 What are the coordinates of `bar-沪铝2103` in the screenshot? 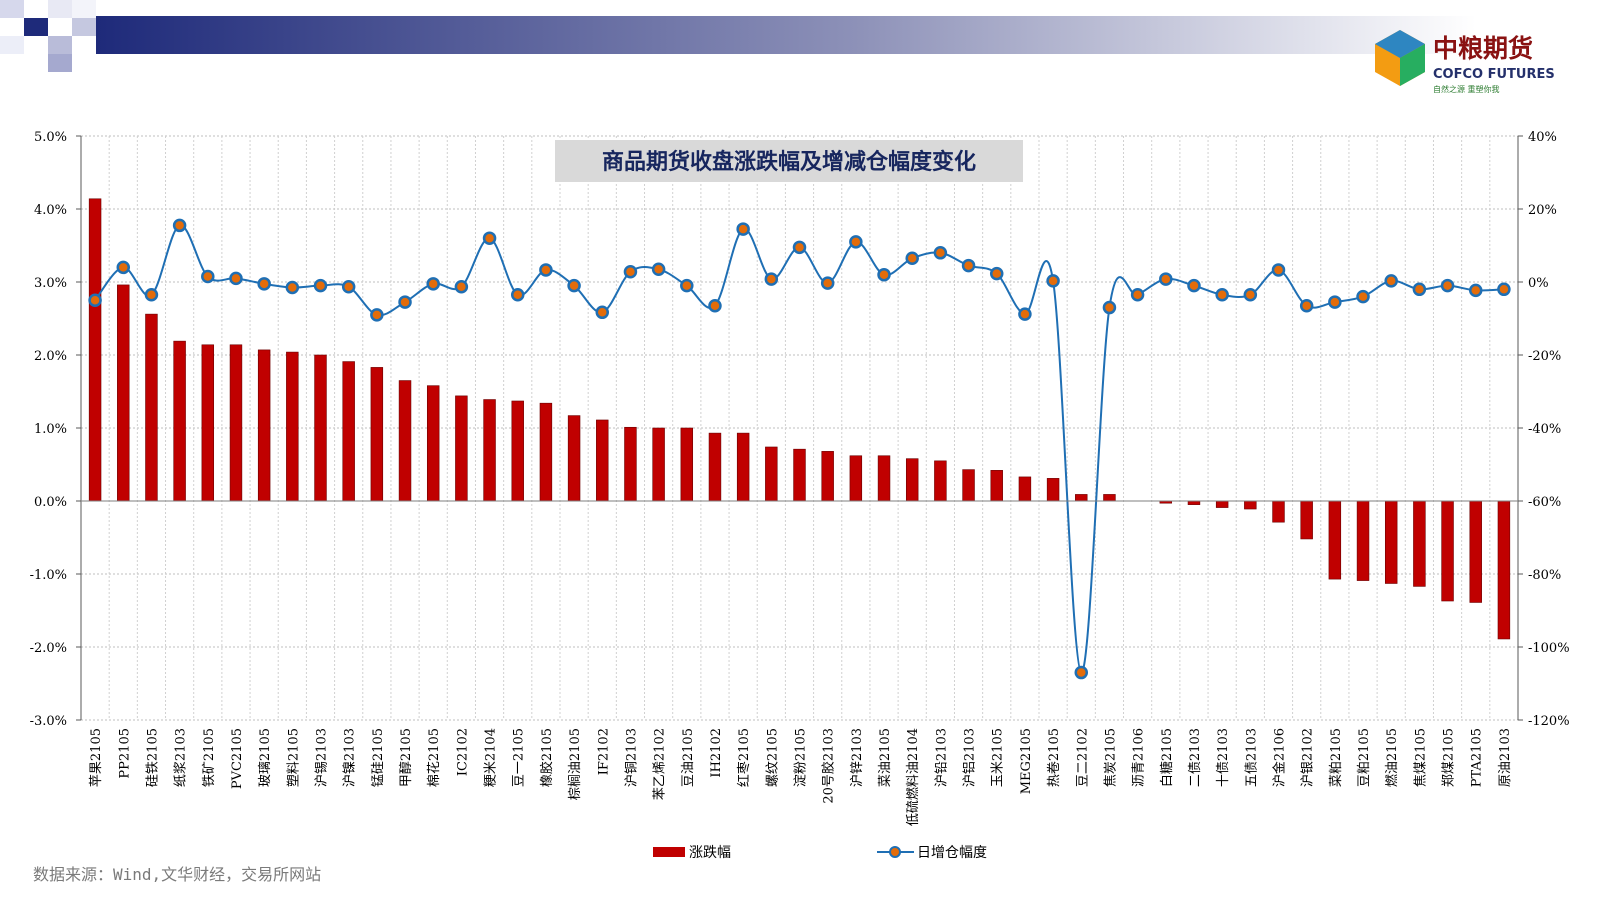 It's located at (968, 485).